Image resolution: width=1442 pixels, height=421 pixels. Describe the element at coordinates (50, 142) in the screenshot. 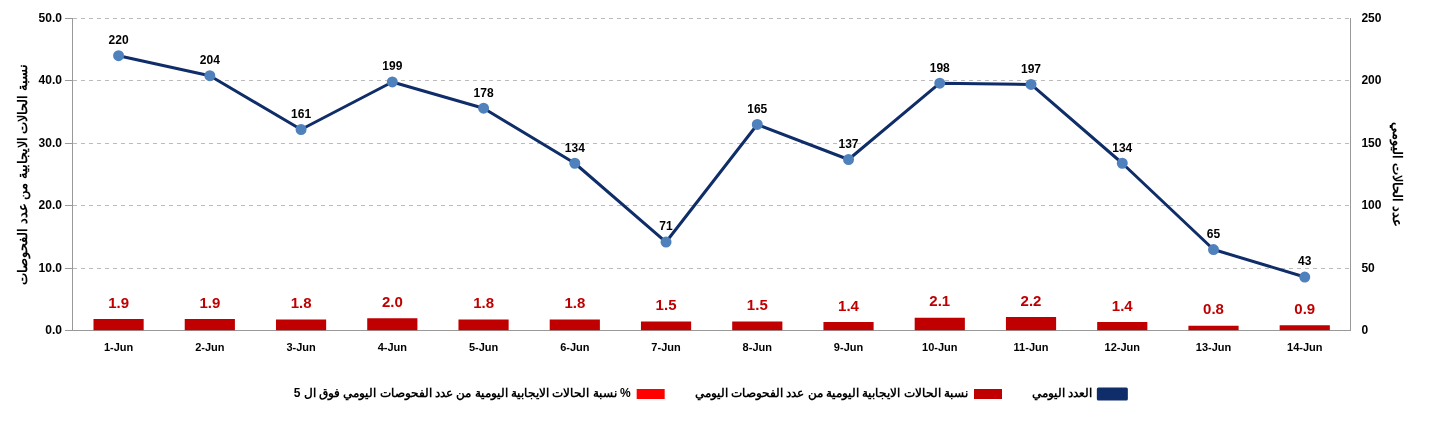

I see `y-tick-label: 30.0` at that location.